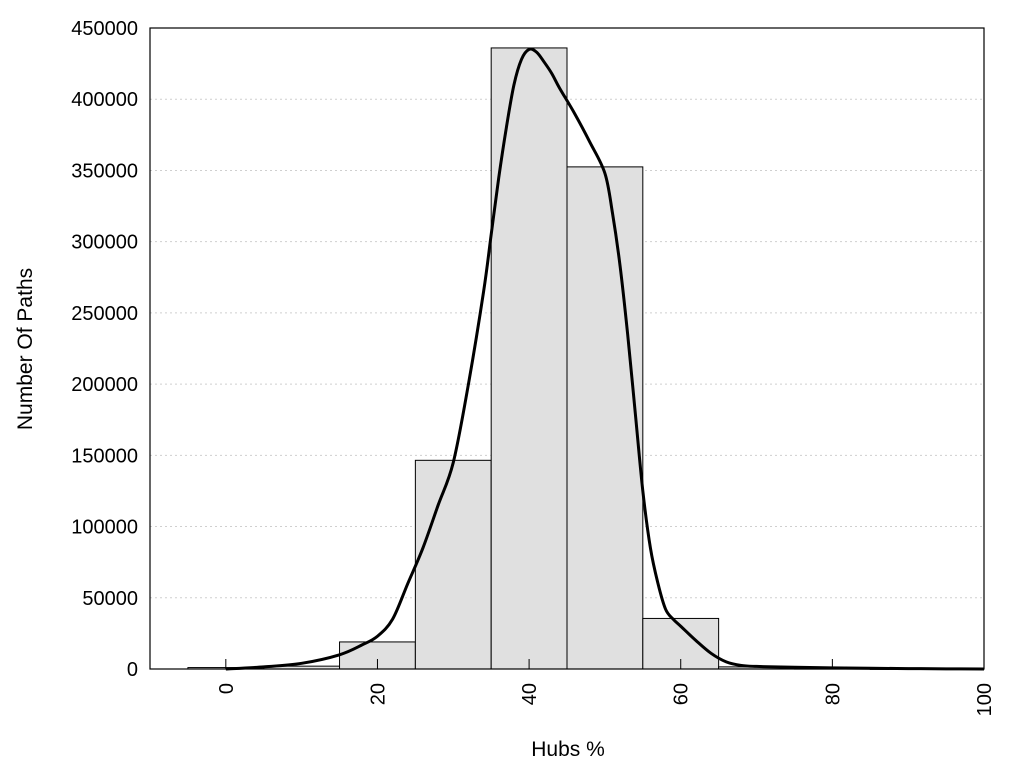 Image resolution: width=1024 pixels, height=768 pixels. Describe the element at coordinates (132, 670) in the screenshot. I see `y-tick-label: 0` at that location.